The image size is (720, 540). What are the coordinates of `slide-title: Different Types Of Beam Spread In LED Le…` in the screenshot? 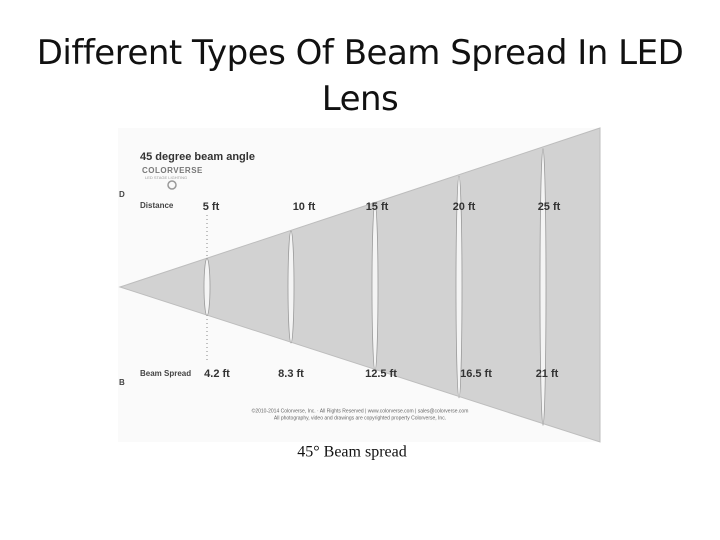 It's located at (360, 76).